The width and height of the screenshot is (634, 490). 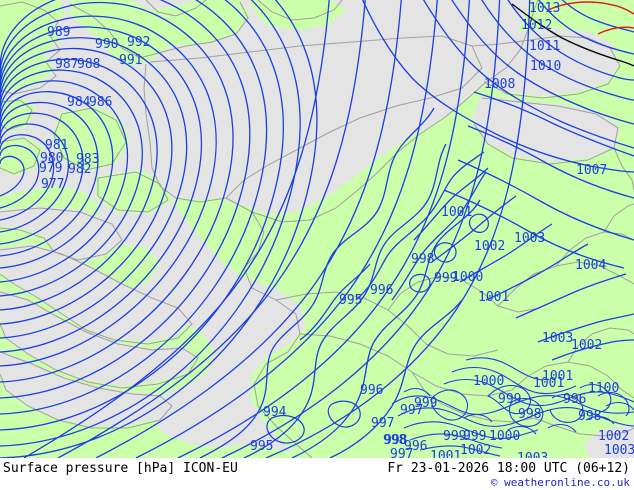 I want to click on isobar-label: 979, so click(x=50, y=168).